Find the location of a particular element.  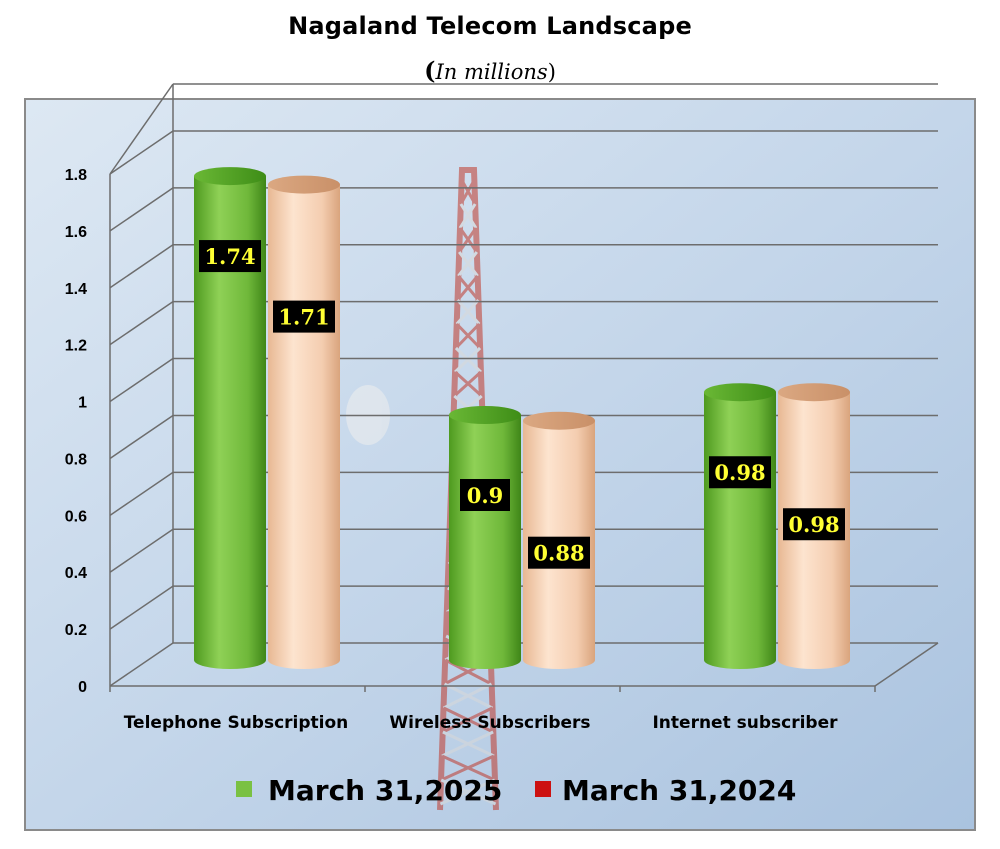

y-tick-label: 1.8 is located at coordinates (76, 175).